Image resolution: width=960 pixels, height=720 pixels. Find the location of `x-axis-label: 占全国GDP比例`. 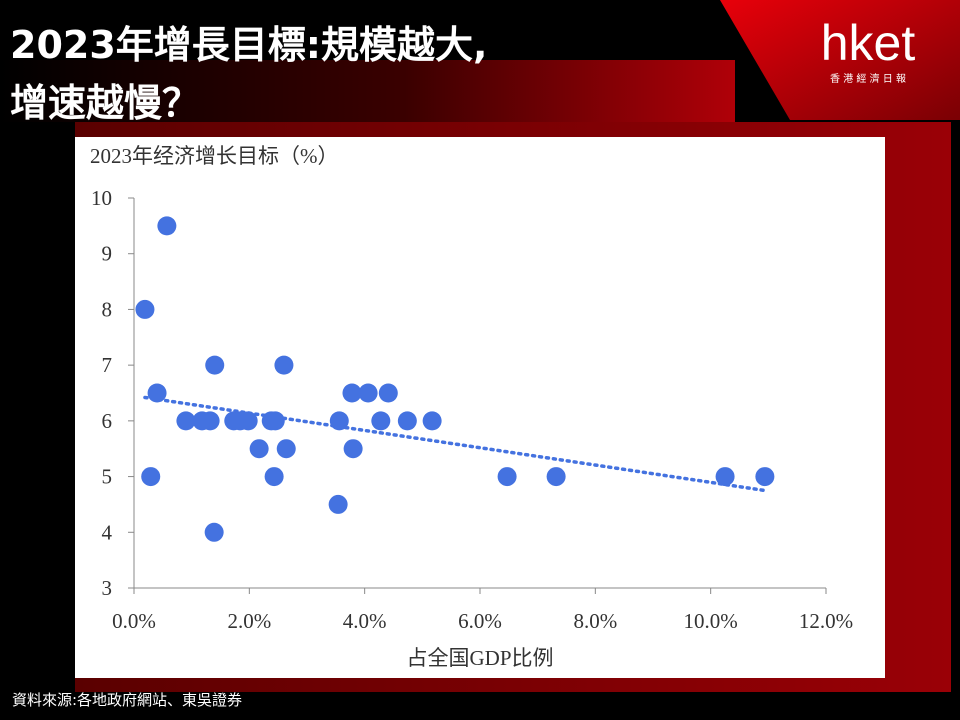

x-axis-label: 占全国GDP比例 is located at coordinates (479, 658).